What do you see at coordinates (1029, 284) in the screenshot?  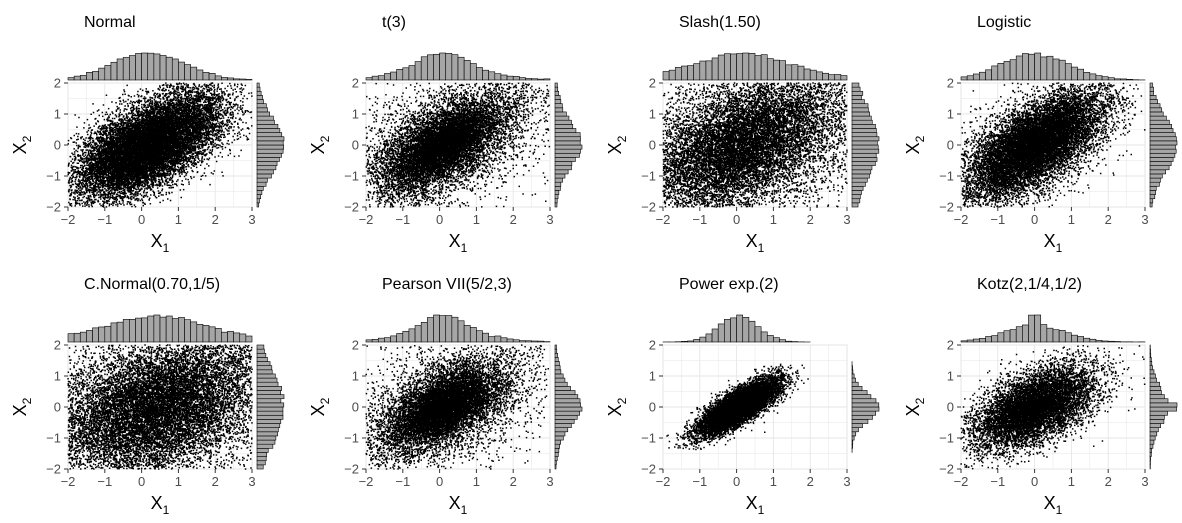 I see `panel-title: Kotz(2,1/4,1/2)` at bounding box center [1029, 284].